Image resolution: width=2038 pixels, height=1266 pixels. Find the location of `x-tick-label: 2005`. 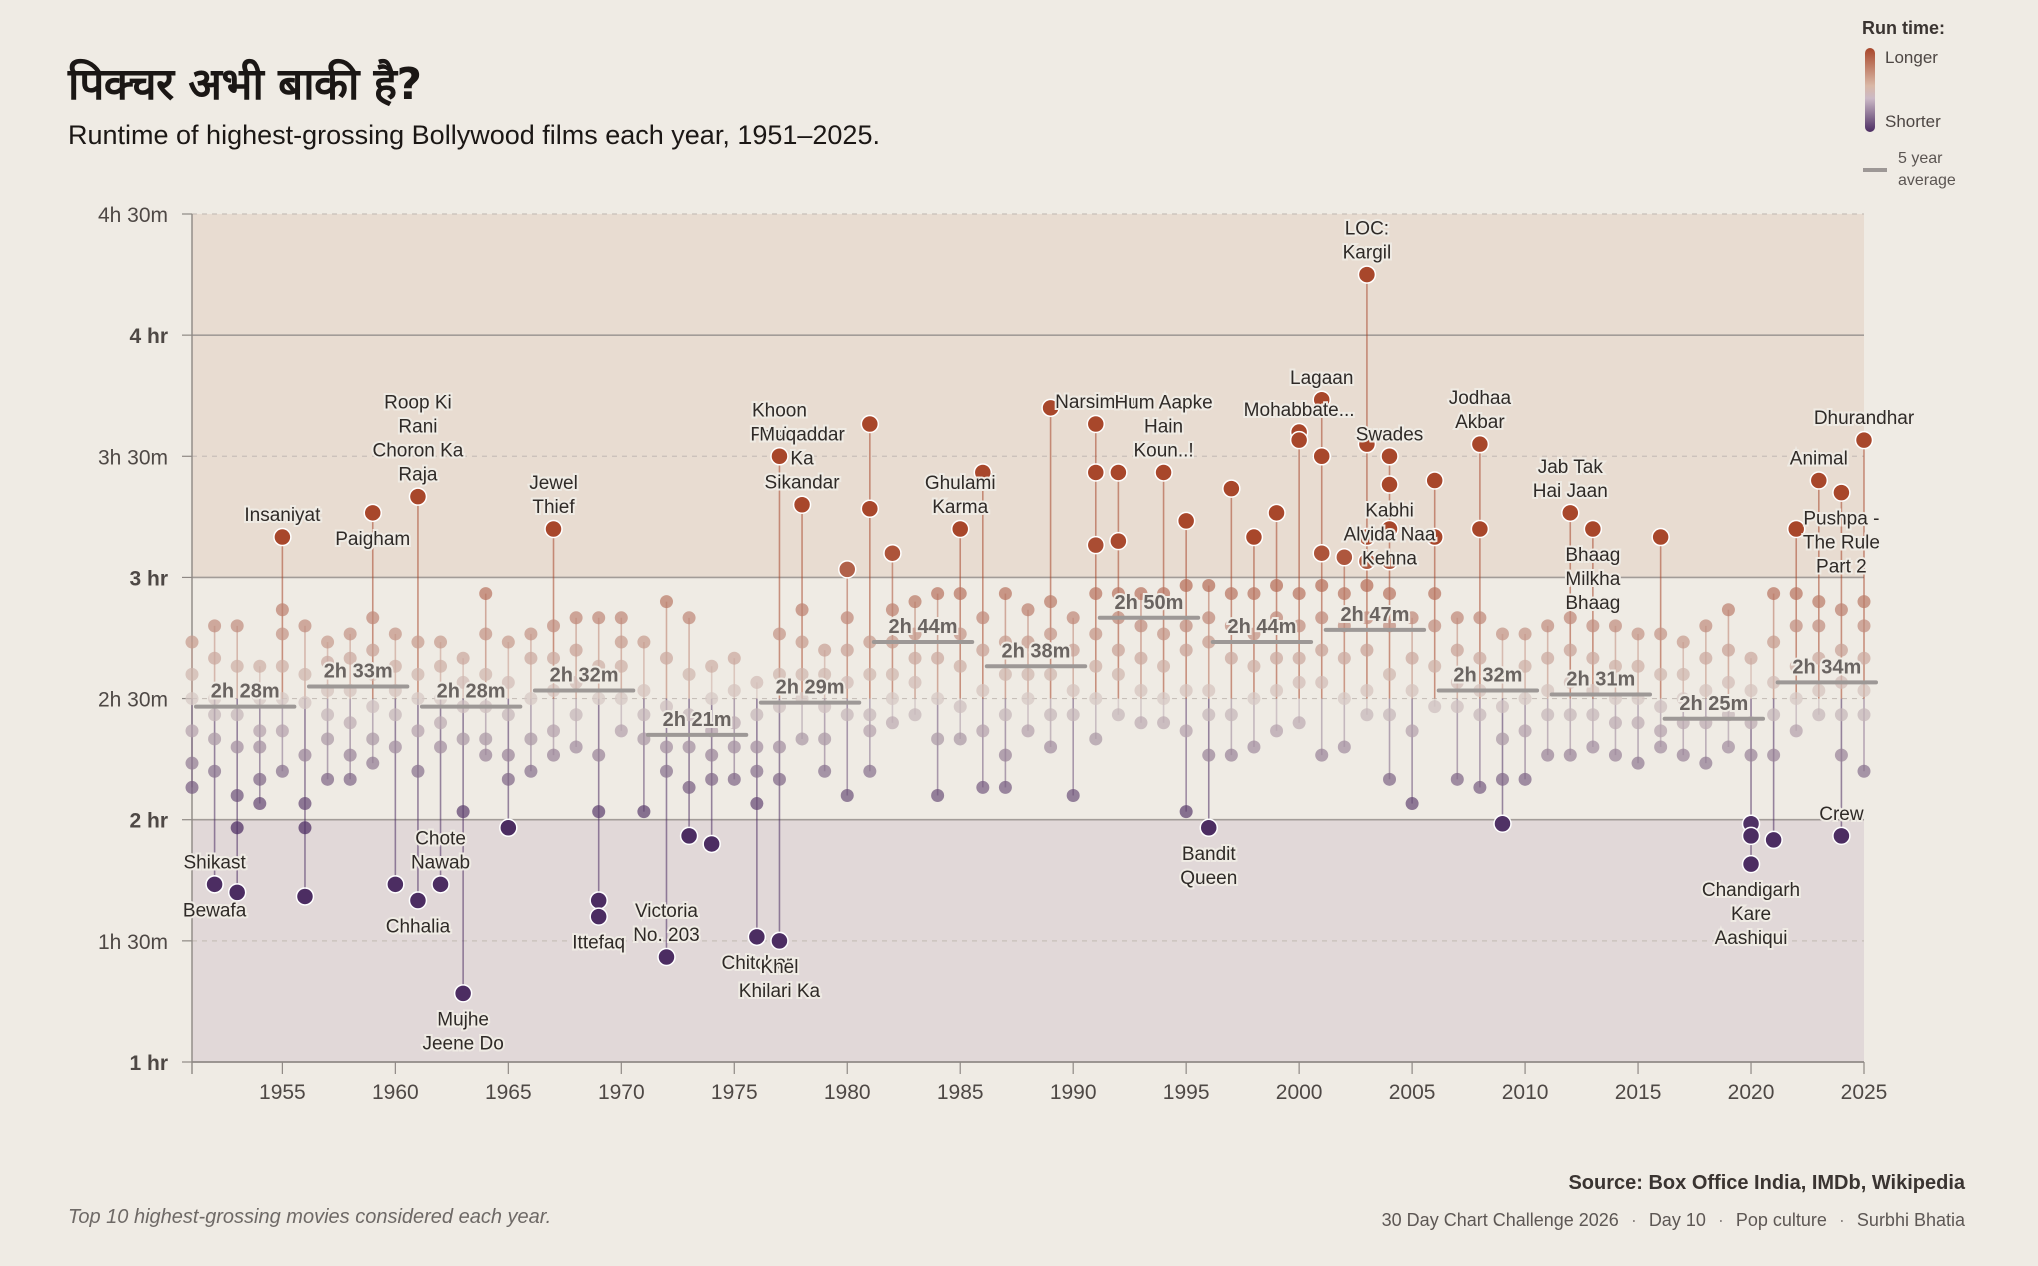

x-tick-label: 2005 is located at coordinates (1412, 1092).